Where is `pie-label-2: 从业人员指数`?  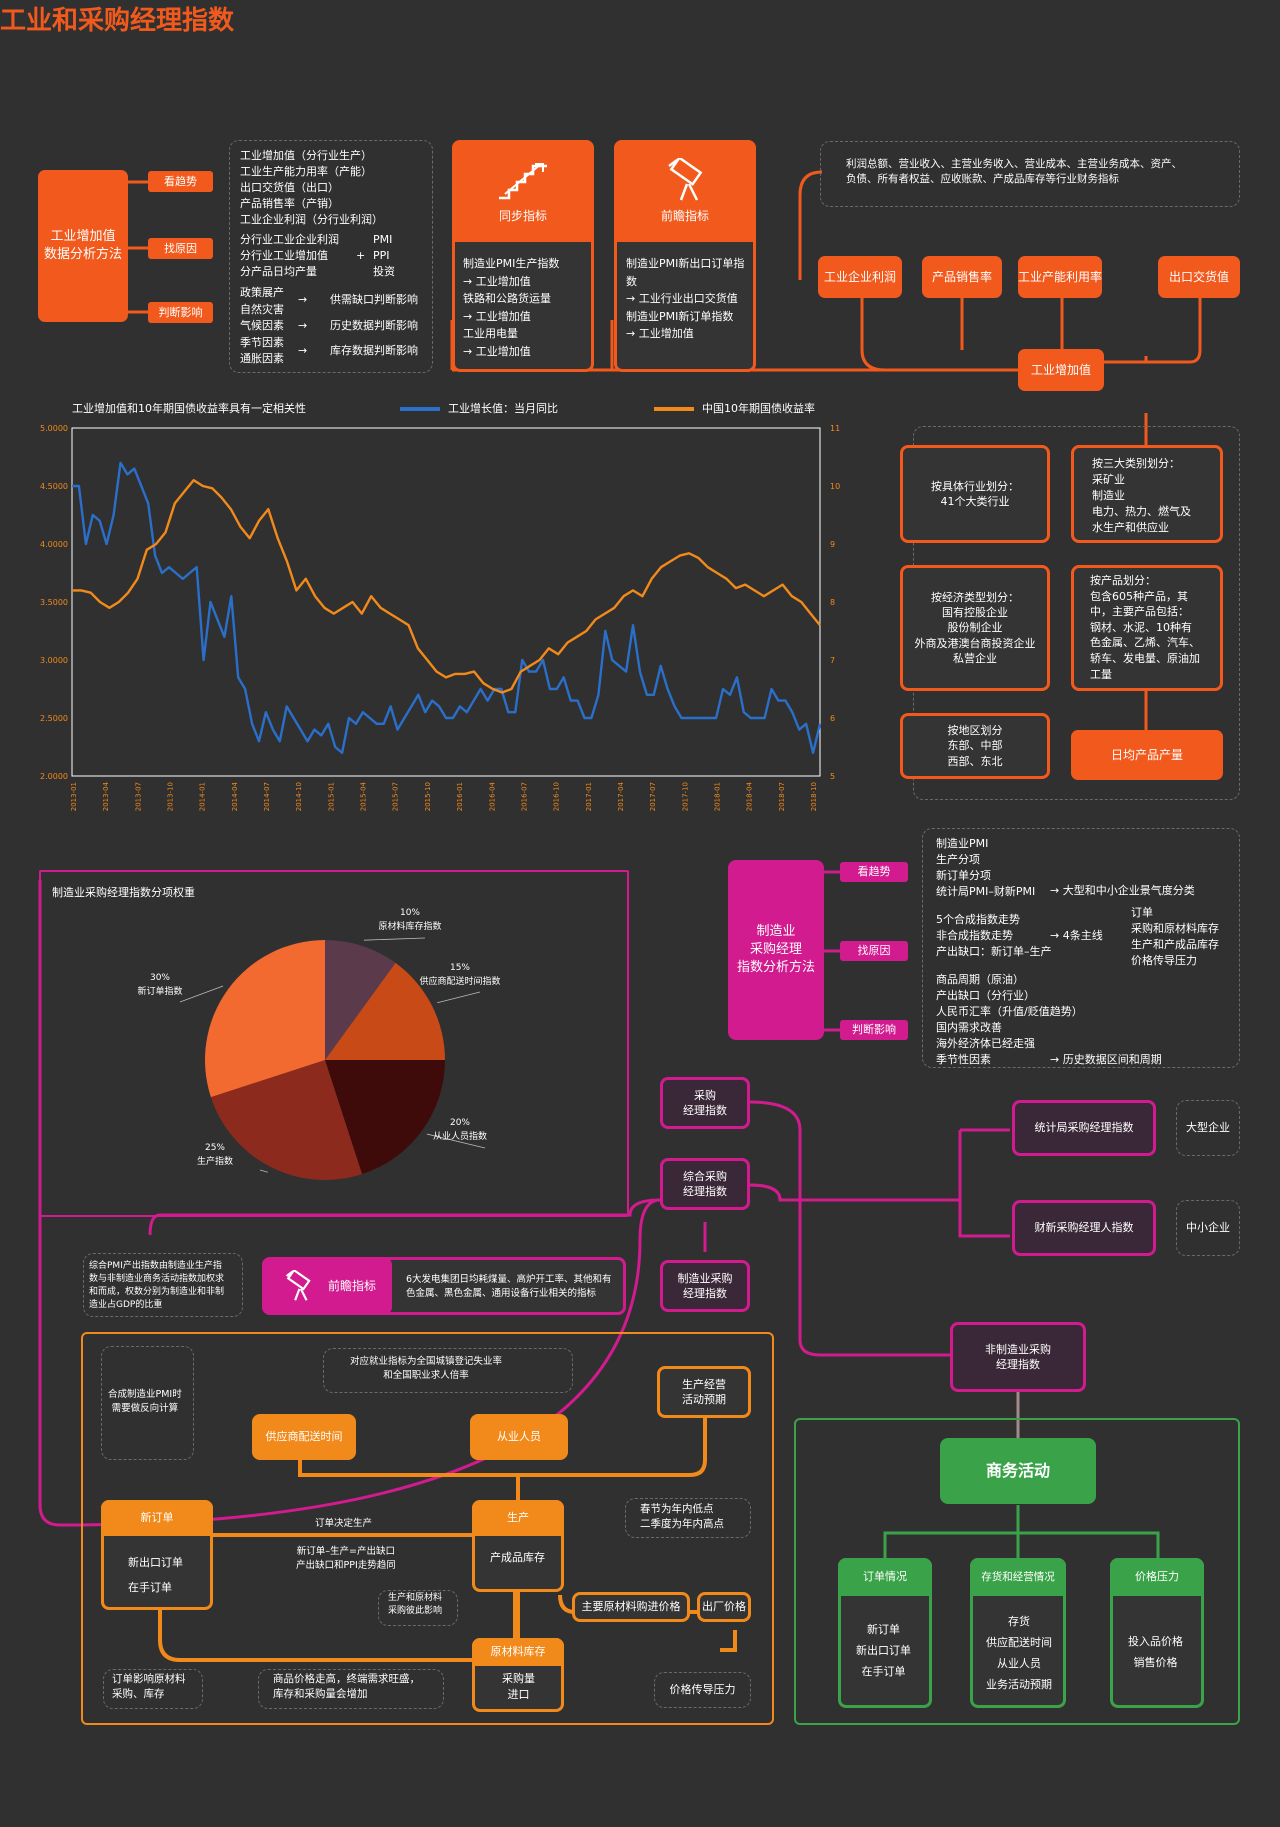 pie-label-2: 从业人员指数 is located at coordinates (460, 1136).